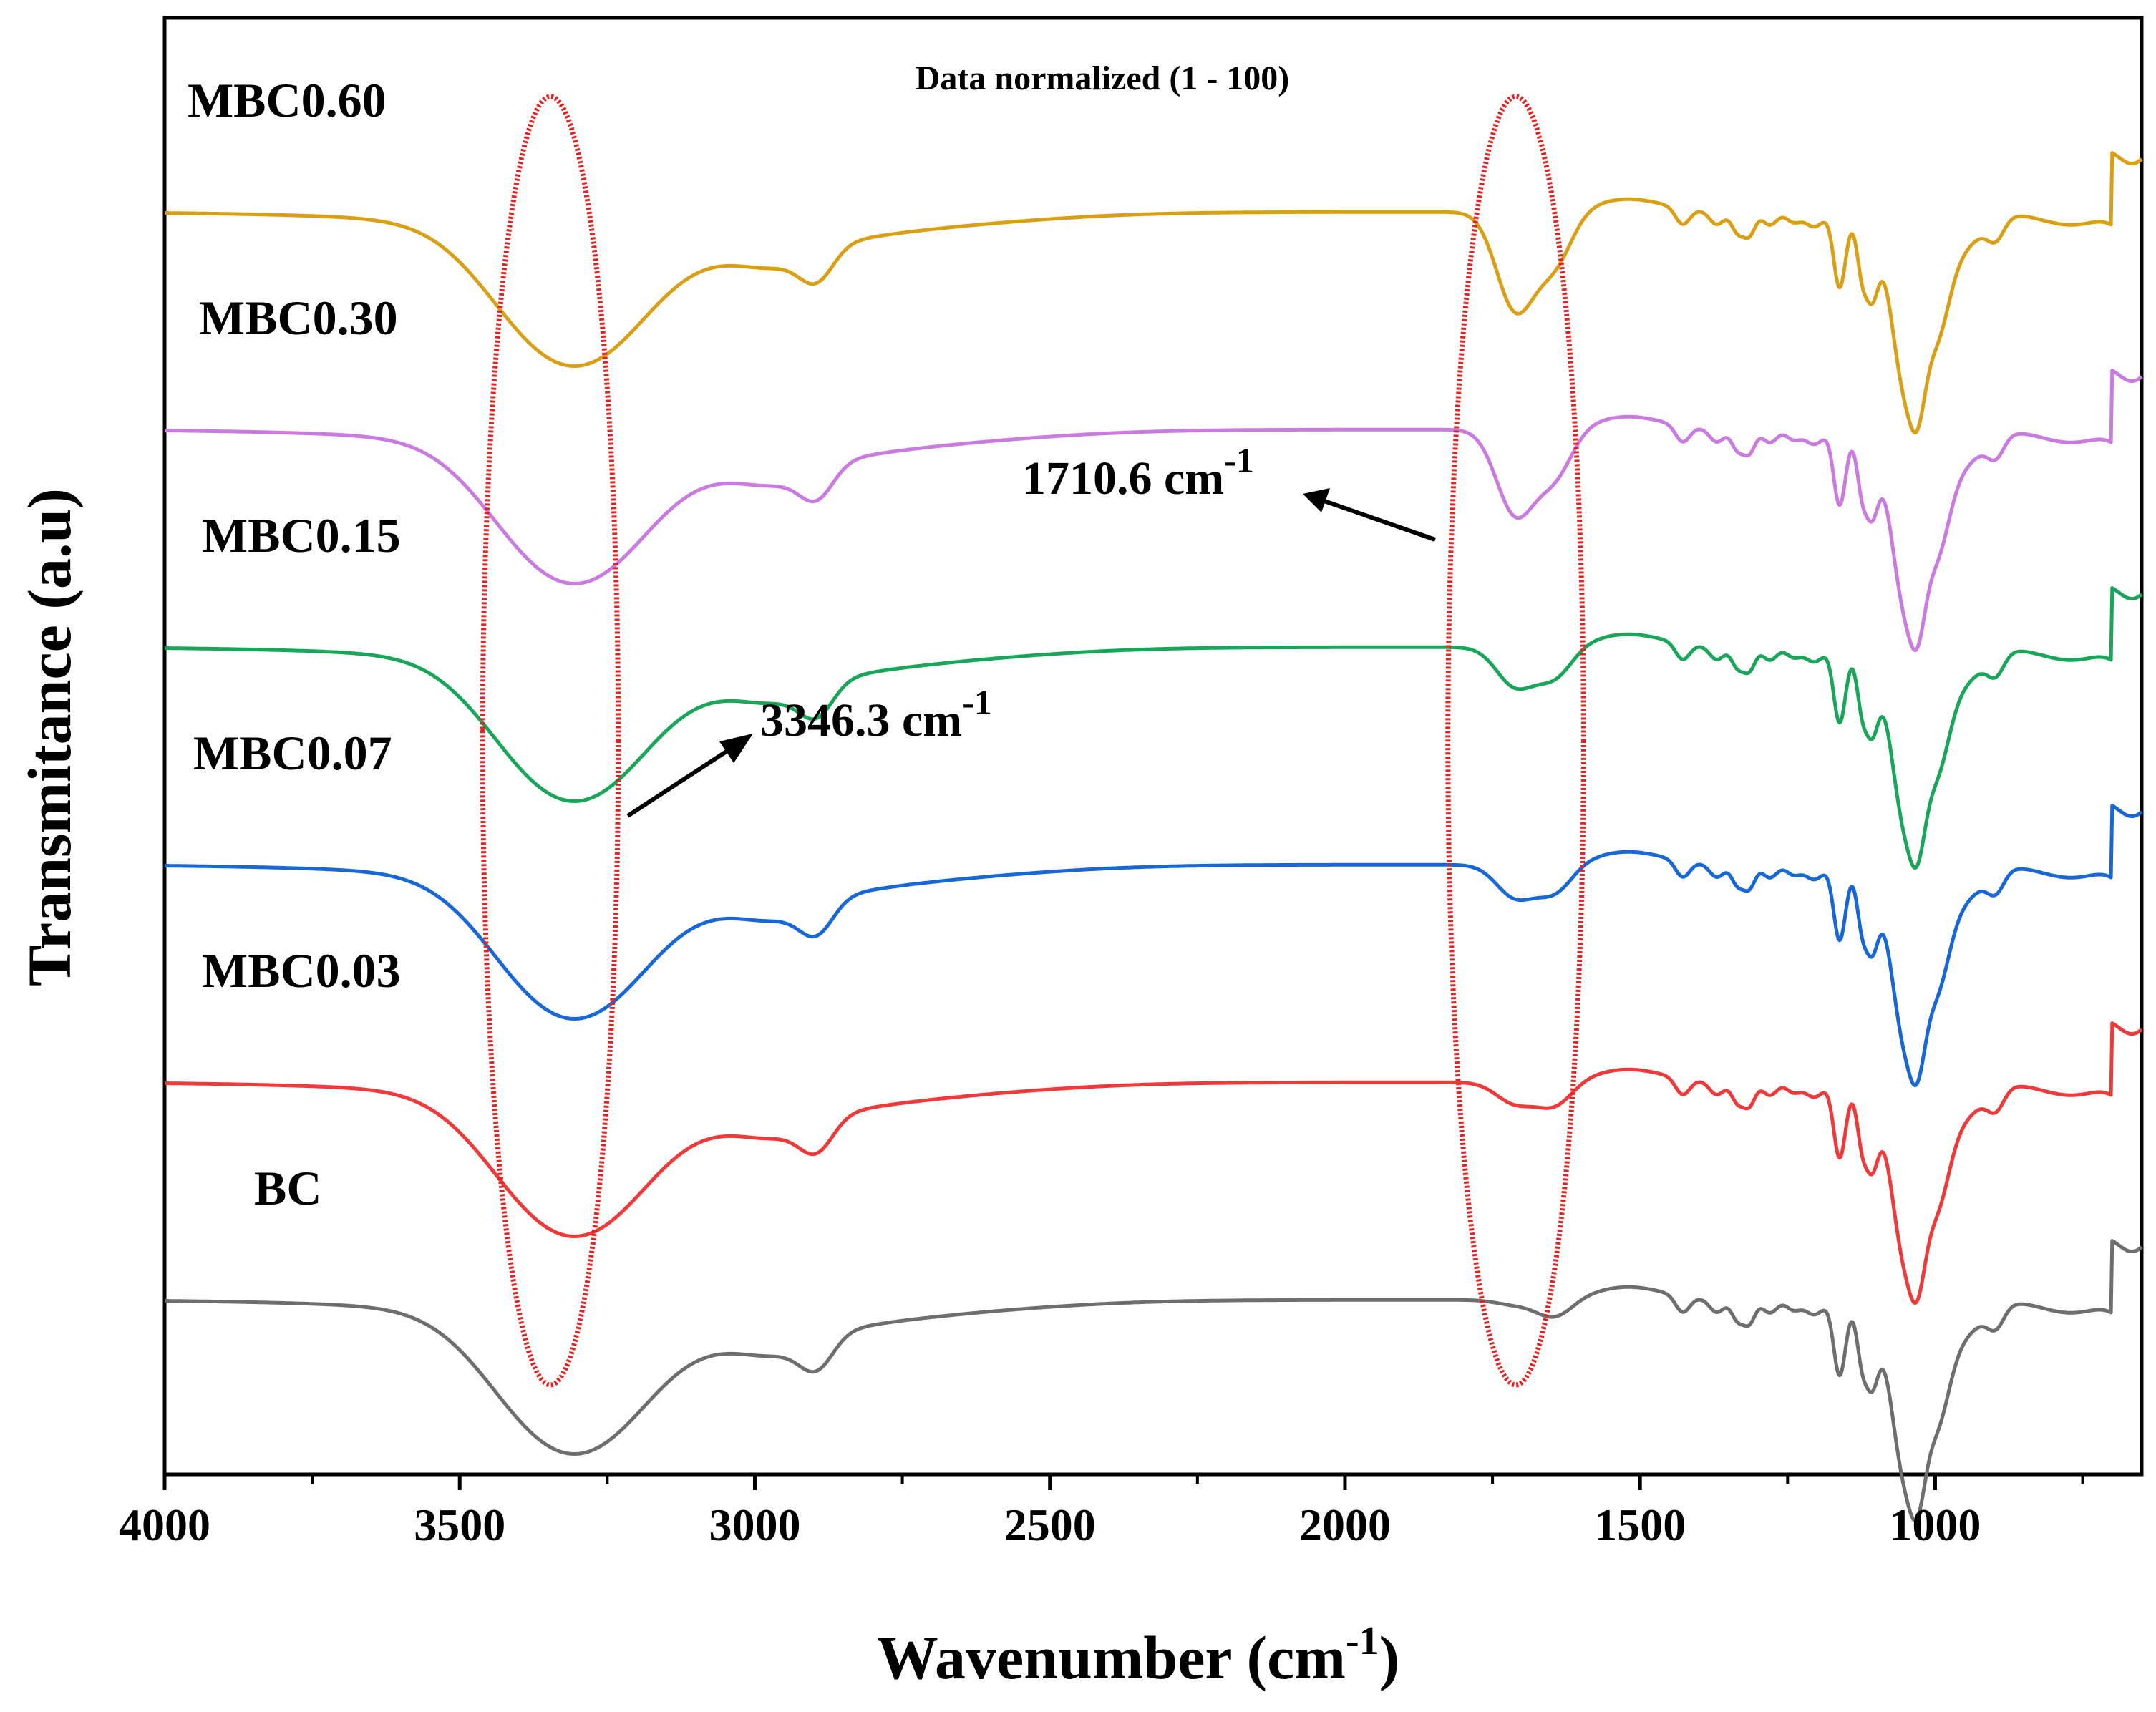  Describe the element at coordinates (1362, 1641) in the screenshot. I see `x-axis-title-sup: -1` at that location.